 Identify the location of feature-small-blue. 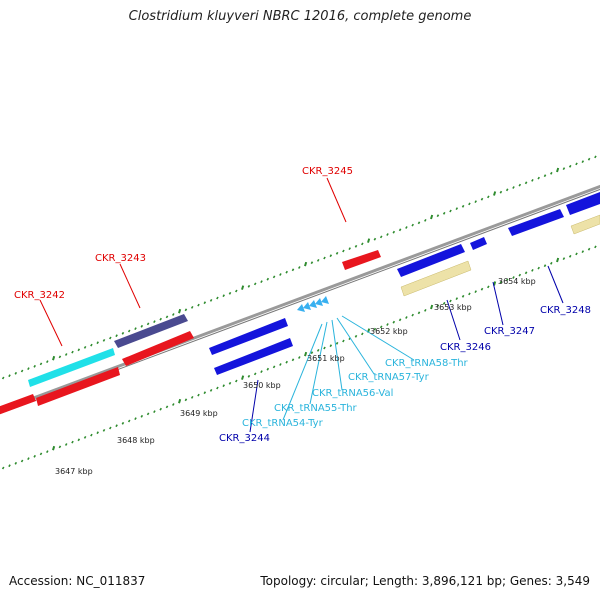
(478, 243).